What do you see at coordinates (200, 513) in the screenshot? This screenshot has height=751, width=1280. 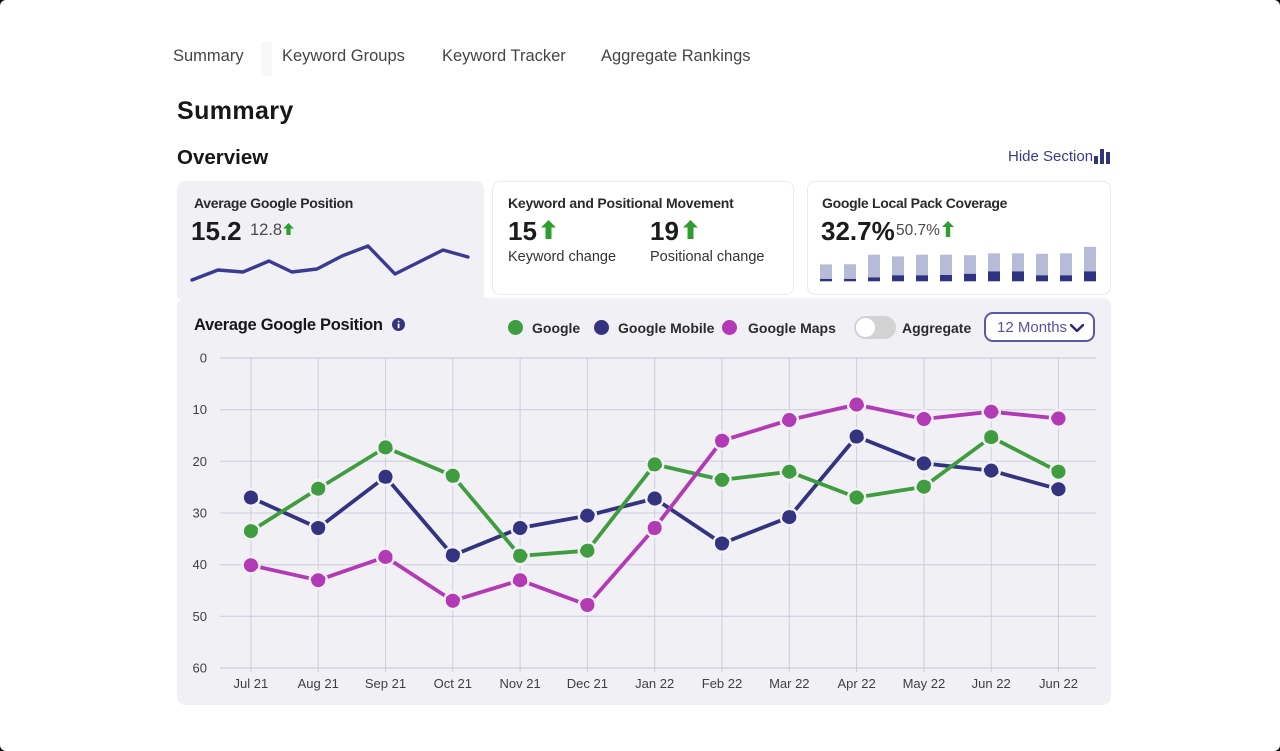 I see `svg-text: 30` at bounding box center [200, 513].